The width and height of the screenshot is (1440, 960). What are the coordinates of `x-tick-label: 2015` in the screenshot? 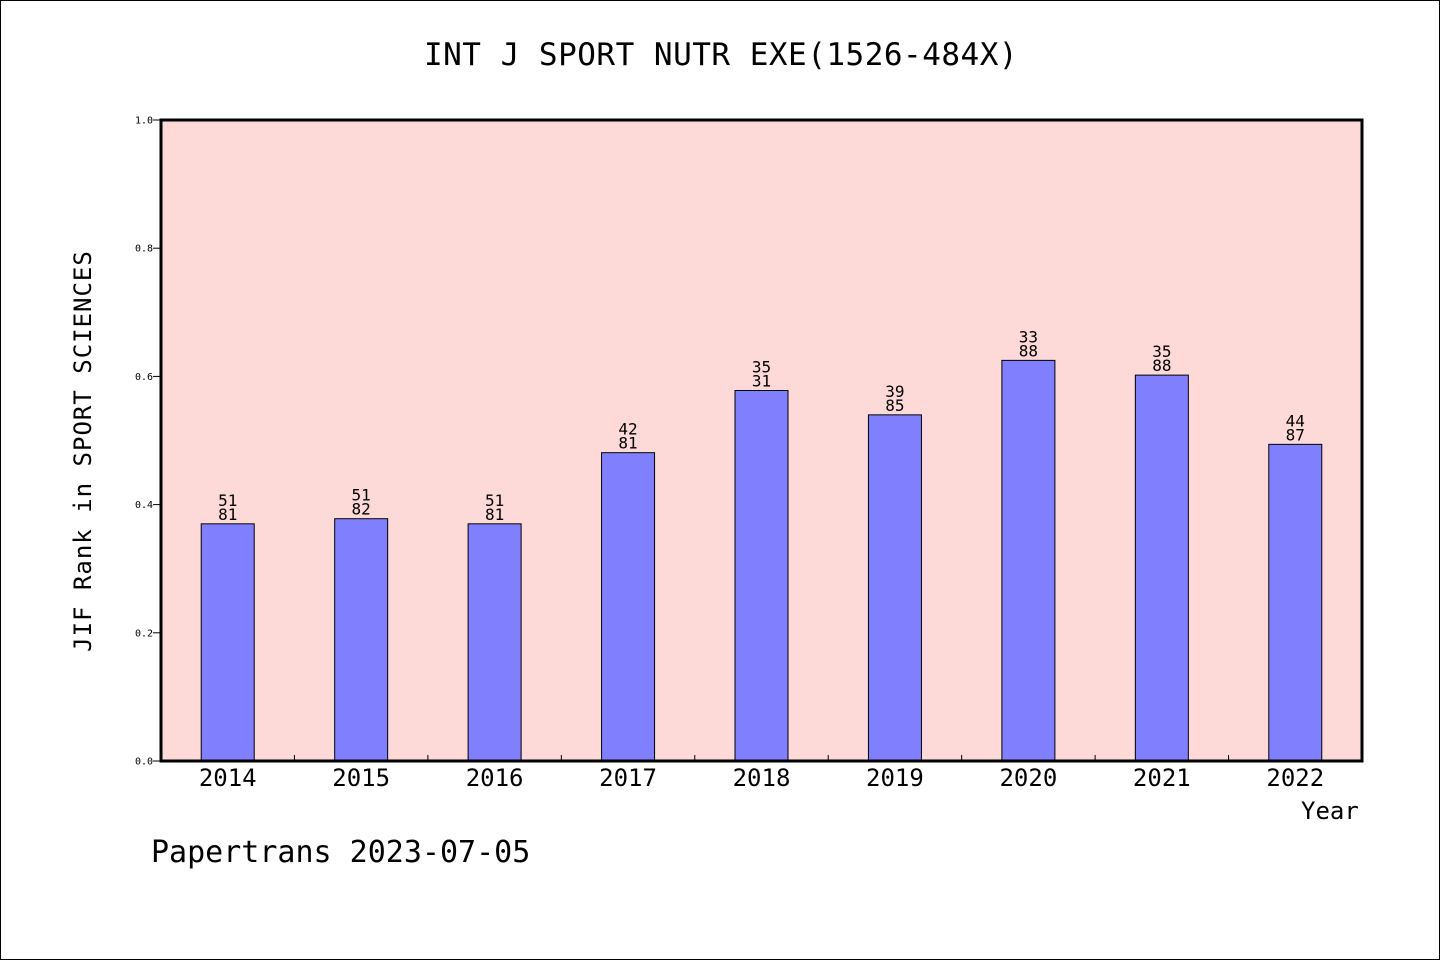 It's located at (361, 778).